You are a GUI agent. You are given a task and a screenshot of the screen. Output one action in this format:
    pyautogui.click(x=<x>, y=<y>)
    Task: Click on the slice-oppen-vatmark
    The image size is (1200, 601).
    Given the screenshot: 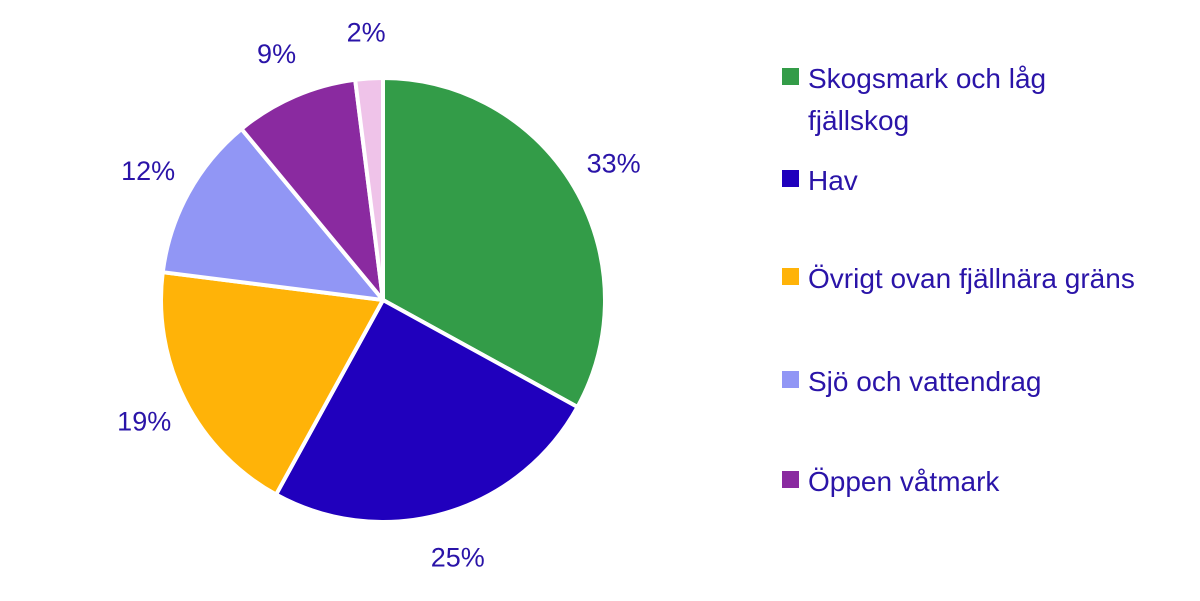 What is the action you would take?
    pyautogui.click(x=312, y=189)
    